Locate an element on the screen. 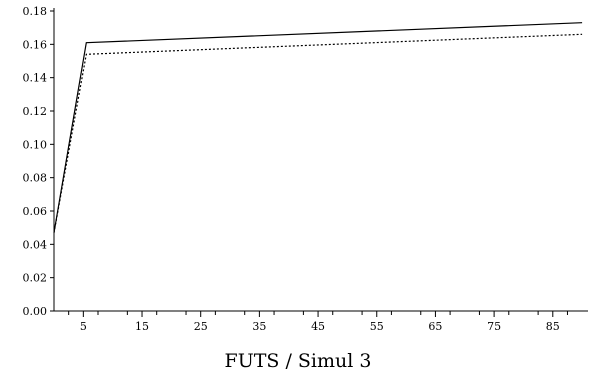  y-tick-label: 0.14 is located at coordinates (35, 78).